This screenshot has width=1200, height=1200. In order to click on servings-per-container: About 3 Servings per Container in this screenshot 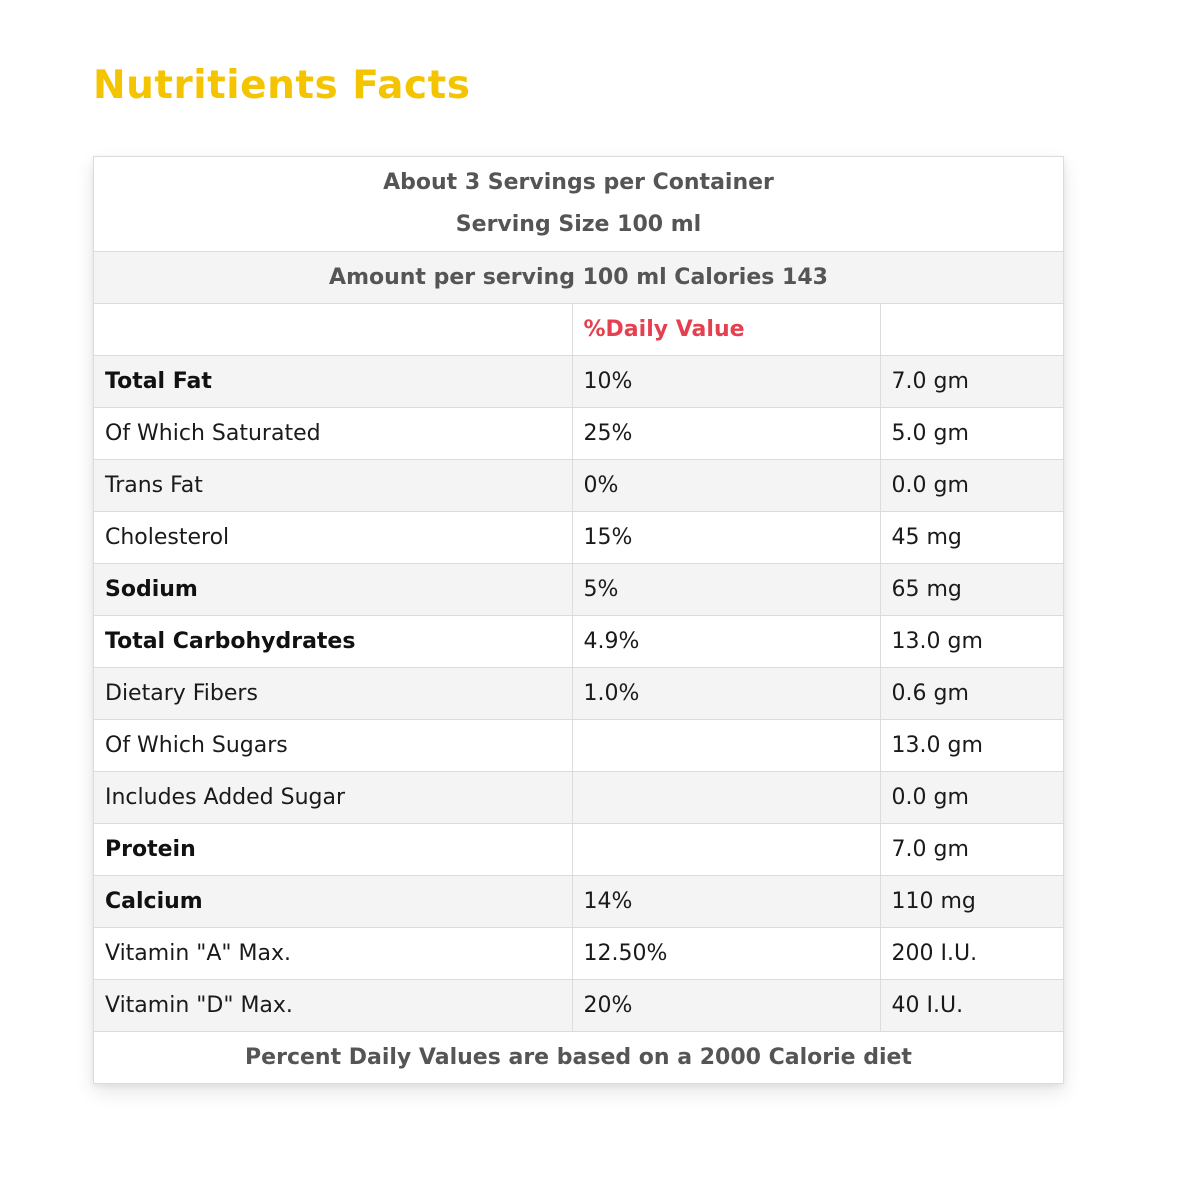, I will do `click(578, 182)`.